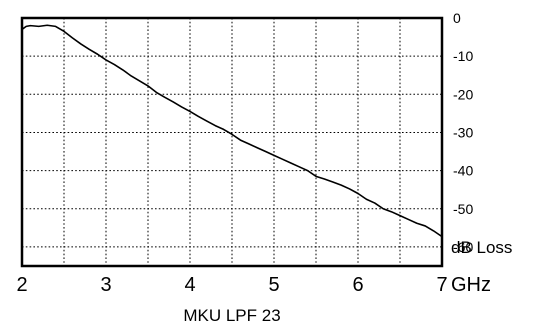  I want to click on y-axis-label: dB Loss, so click(481, 247).